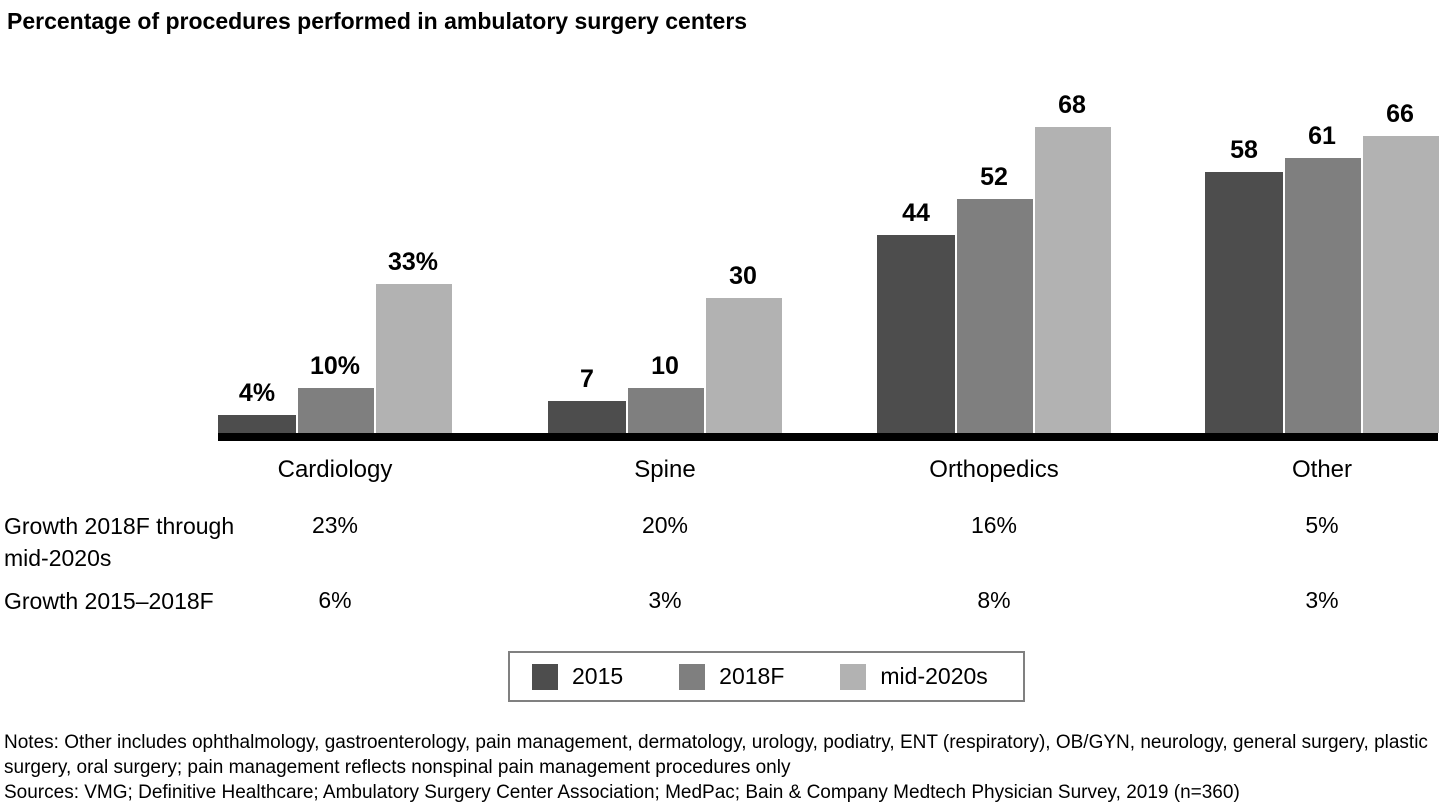 Image resolution: width=1440 pixels, height=810 pixels. What do you see at coordinates (665, 525) in the screenshot?
I see `growth-value: 20%` at bounding box center [665, 525].